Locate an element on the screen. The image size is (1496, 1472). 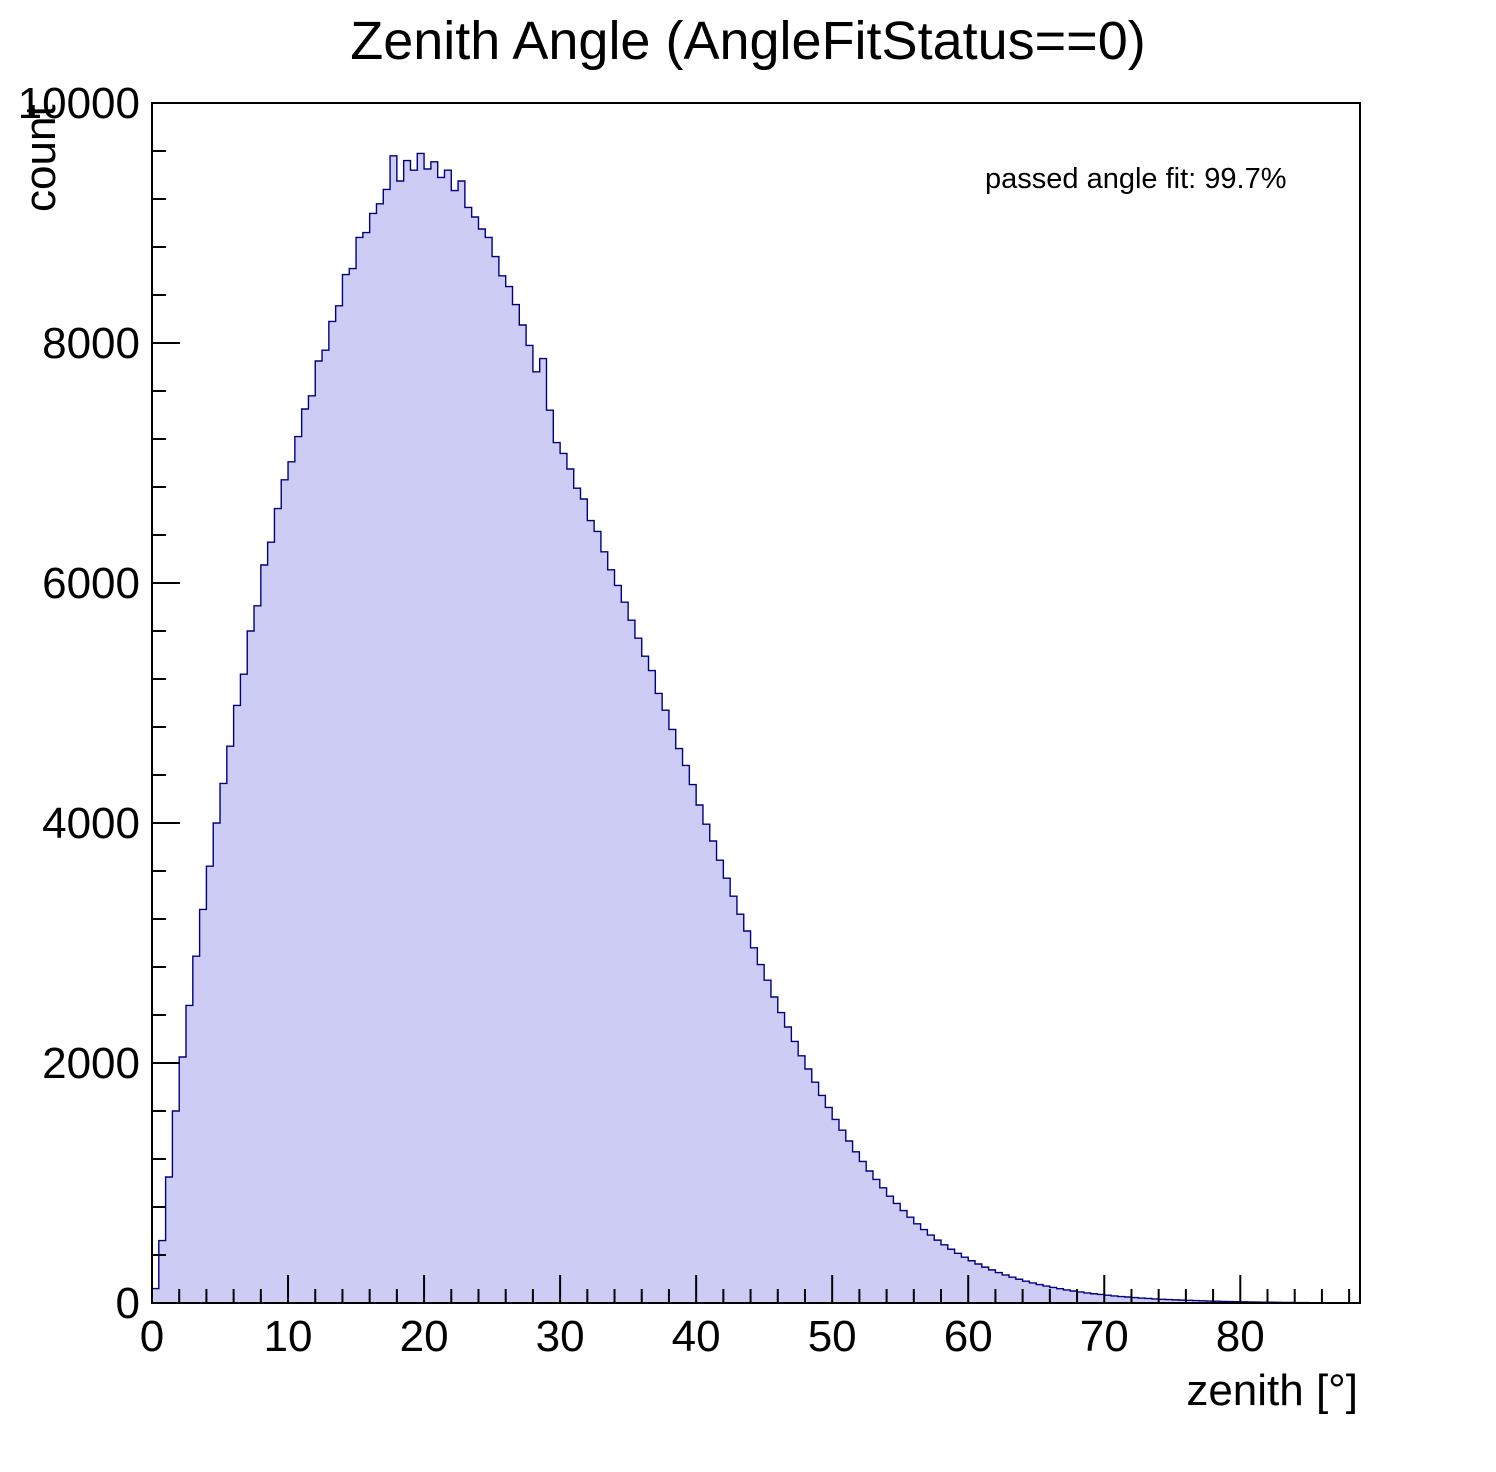
y-tick-label: 2000 is located at coordinates (91, 1063).